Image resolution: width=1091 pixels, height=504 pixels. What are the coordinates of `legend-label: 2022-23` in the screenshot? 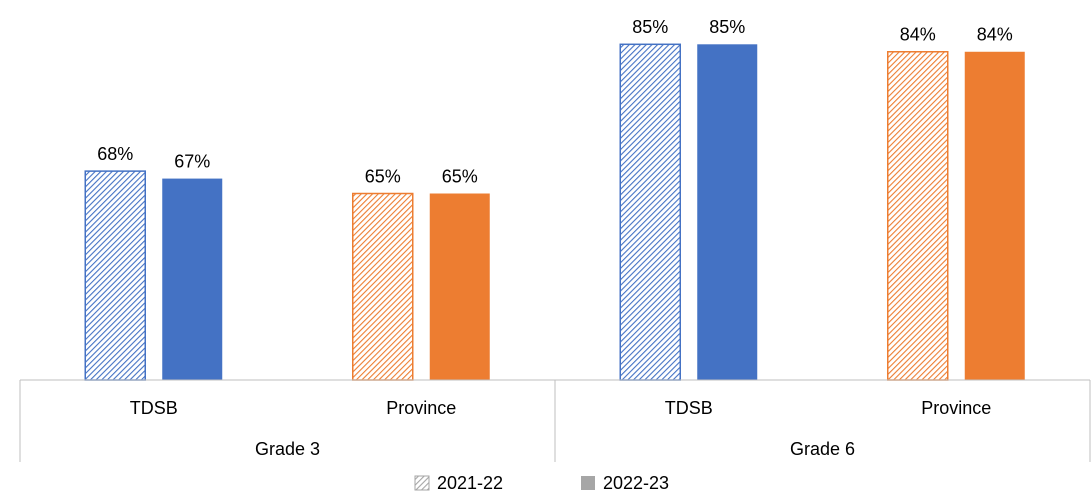 It's located at (636, 483).